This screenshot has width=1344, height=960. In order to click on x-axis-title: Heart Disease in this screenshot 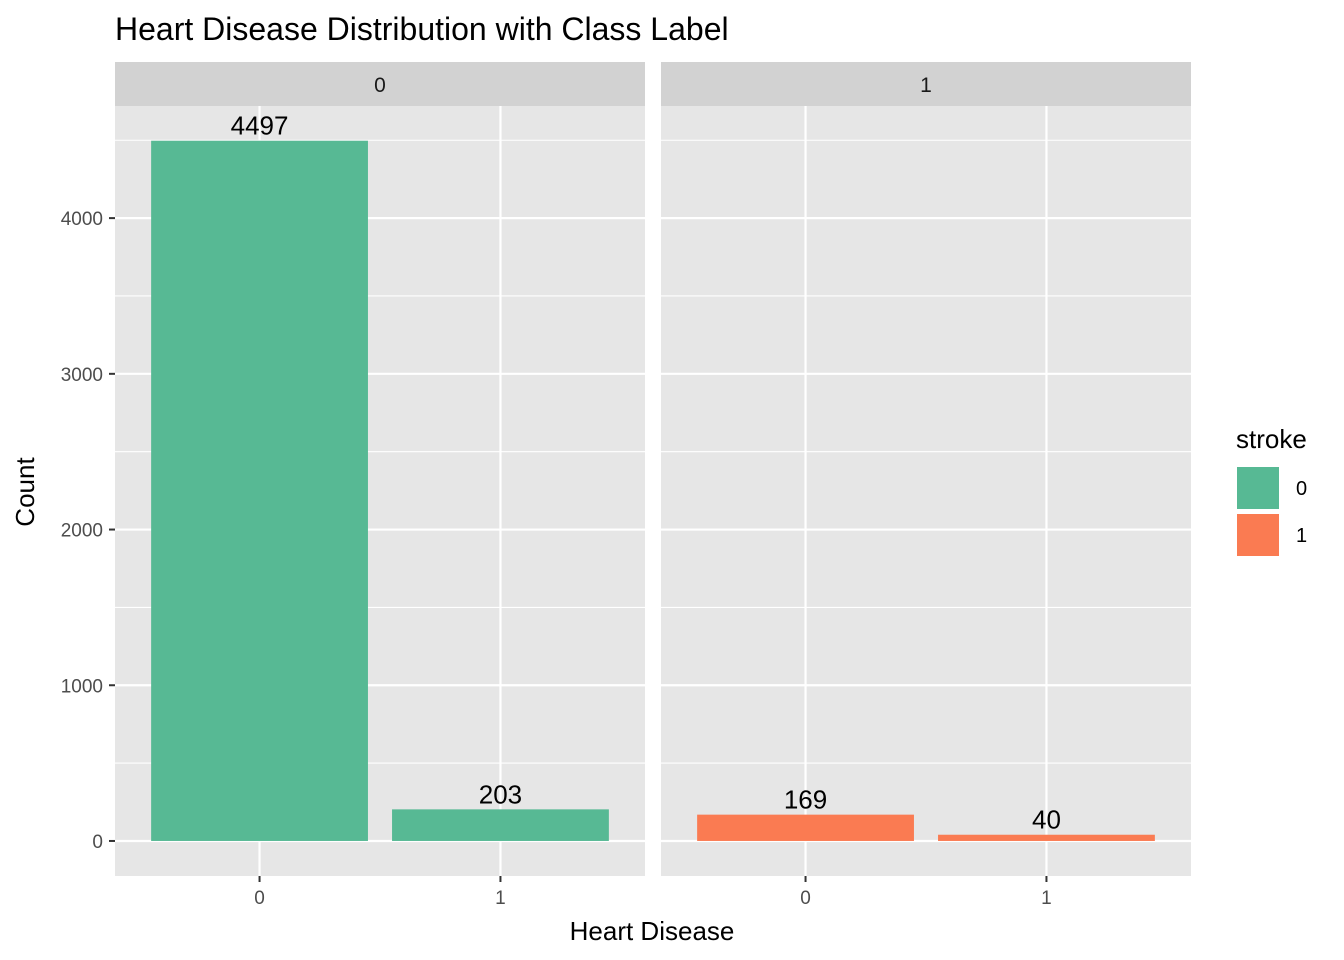, I will do `click(652, 931)`.